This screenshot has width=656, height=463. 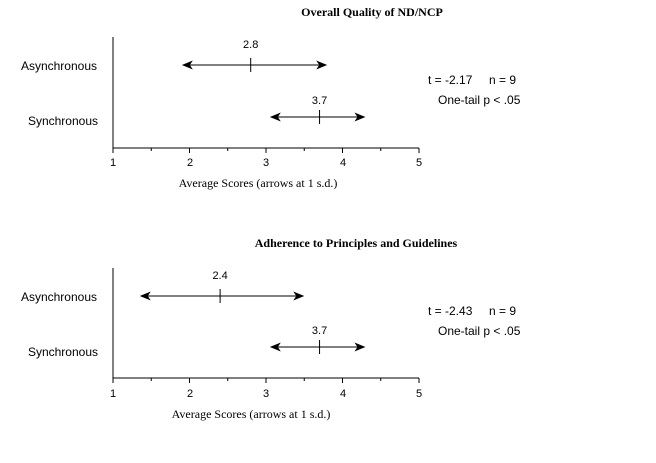 What do you see at coordinates (250, 45) in the screenshot?
I see `mean-label-asynchronous: 2.8` at bounding box center [250, 45].